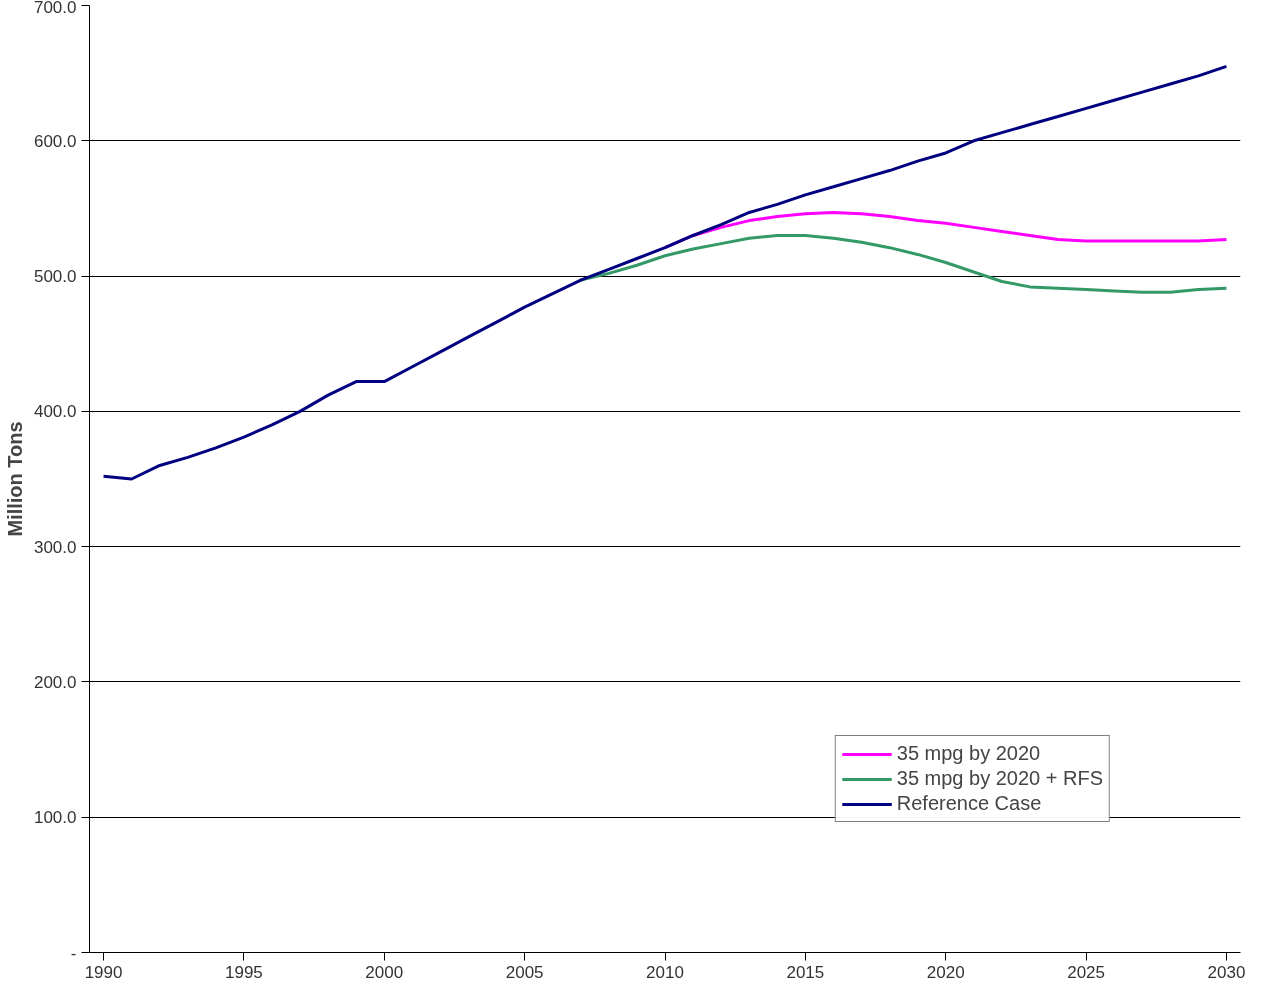 The width and height of the screenshot is (1272, 989). I want to click on y-tick-label: 300.0, so click(55, 547).